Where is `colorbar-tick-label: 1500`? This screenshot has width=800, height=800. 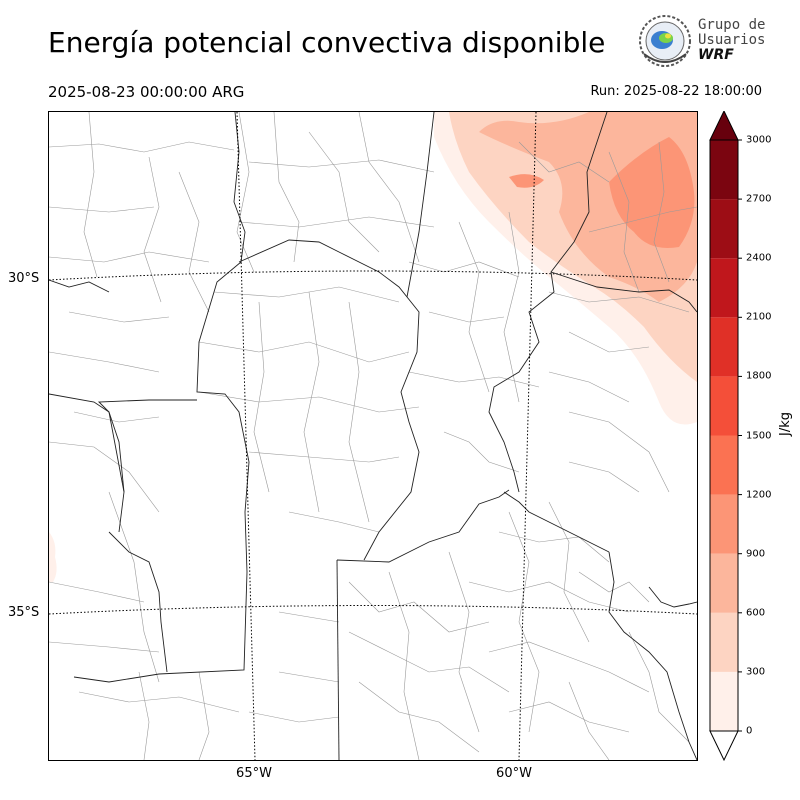
colorbar-tick-label: 1500 is located at coordinates (759, 435).